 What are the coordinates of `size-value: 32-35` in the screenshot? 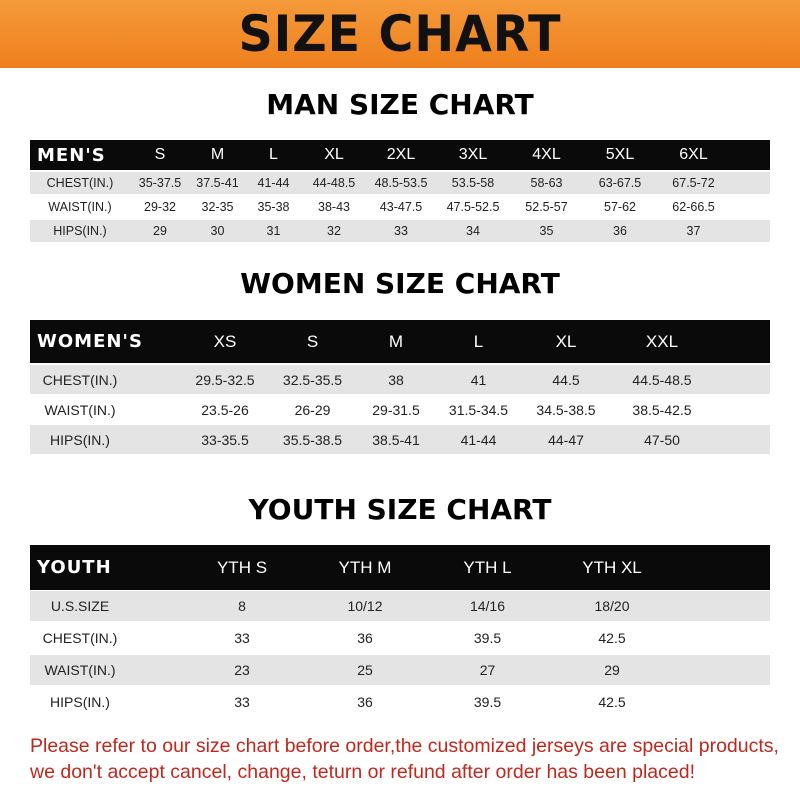 It's located at (217, 207).